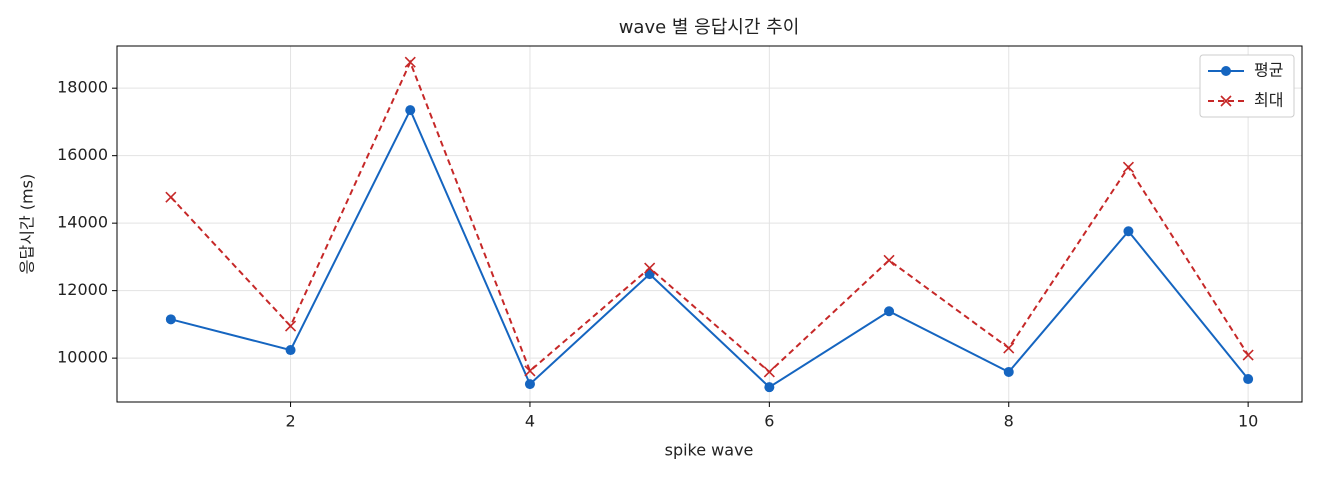  Describe the element at coordinates (709, 450) in the screenshot. I see `x-axis-label: spike wave` at that location.